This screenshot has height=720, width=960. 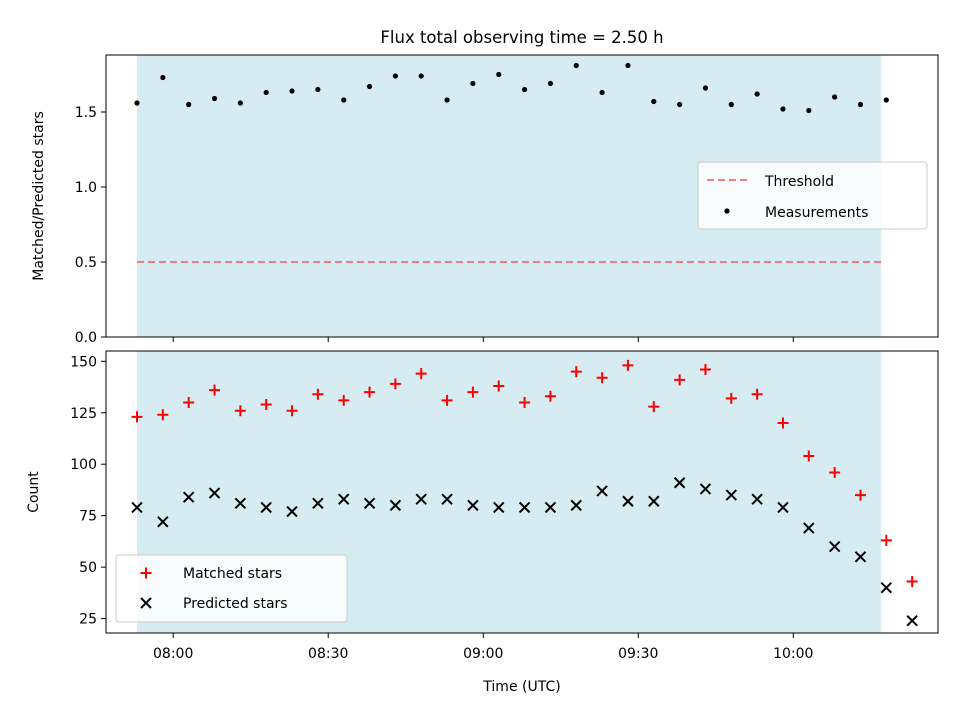 I want to click on legend-frame, so click(x=231, y=588).